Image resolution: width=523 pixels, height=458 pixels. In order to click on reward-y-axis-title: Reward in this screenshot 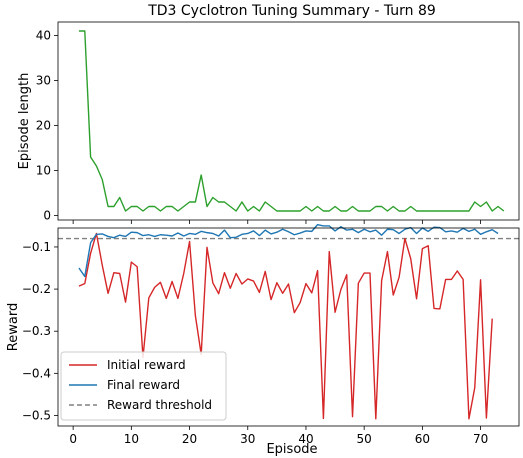, I will do `click(13, 327)`.